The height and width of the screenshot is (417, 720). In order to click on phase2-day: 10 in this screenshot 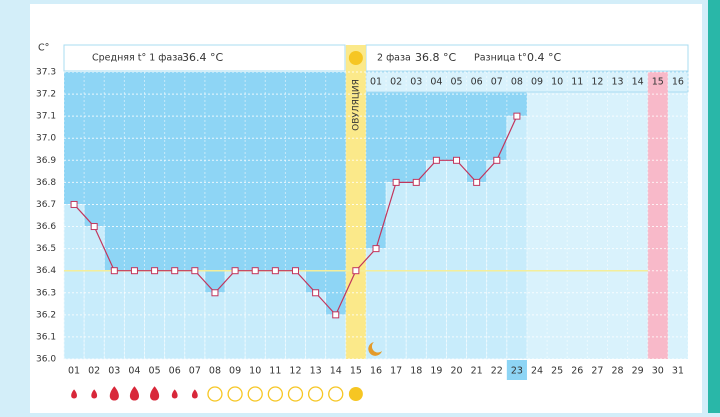, I will do `click(557, 82)`.